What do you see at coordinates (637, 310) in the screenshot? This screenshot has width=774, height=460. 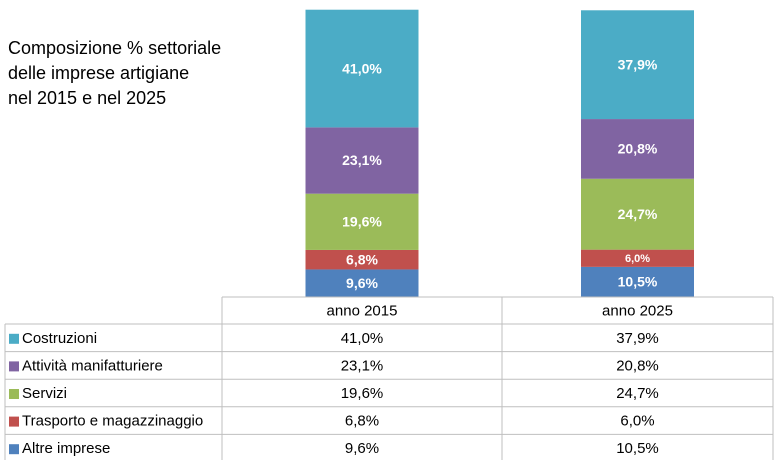 I see `column-header: anno 2025` at bounding box center [637, 310].